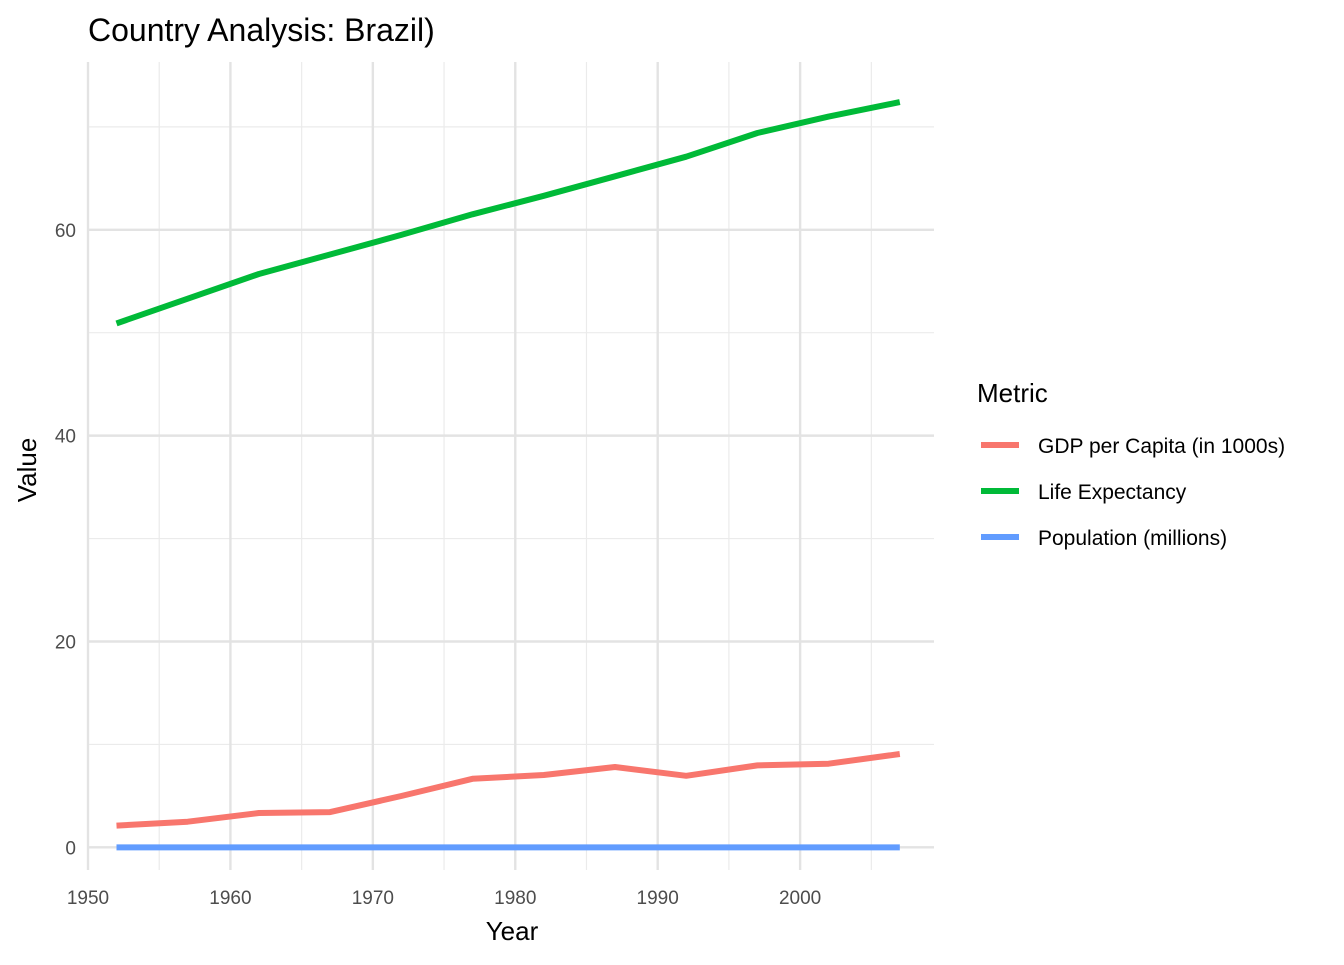  Describe the element at coordinates (515, 898) in the screenshot. I see `x-tick-label: 1980` at that location.